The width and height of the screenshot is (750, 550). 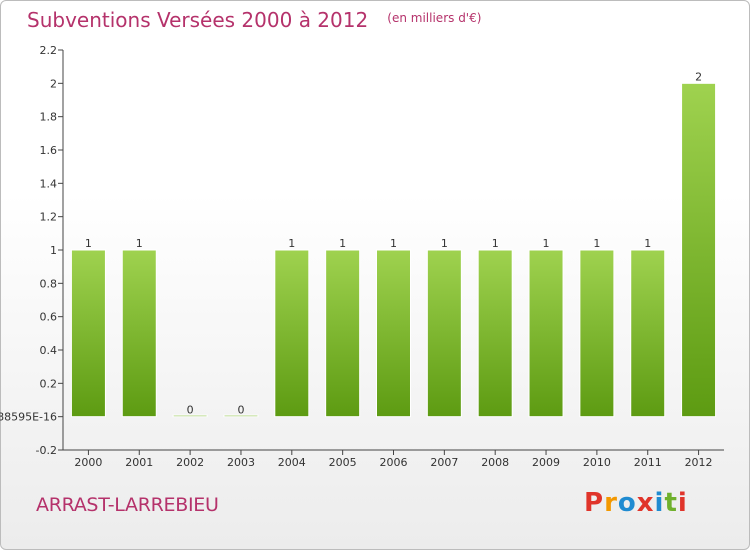 I want to click on chart-subtitle: (en milliers d'€), so click(x=434, y=18).